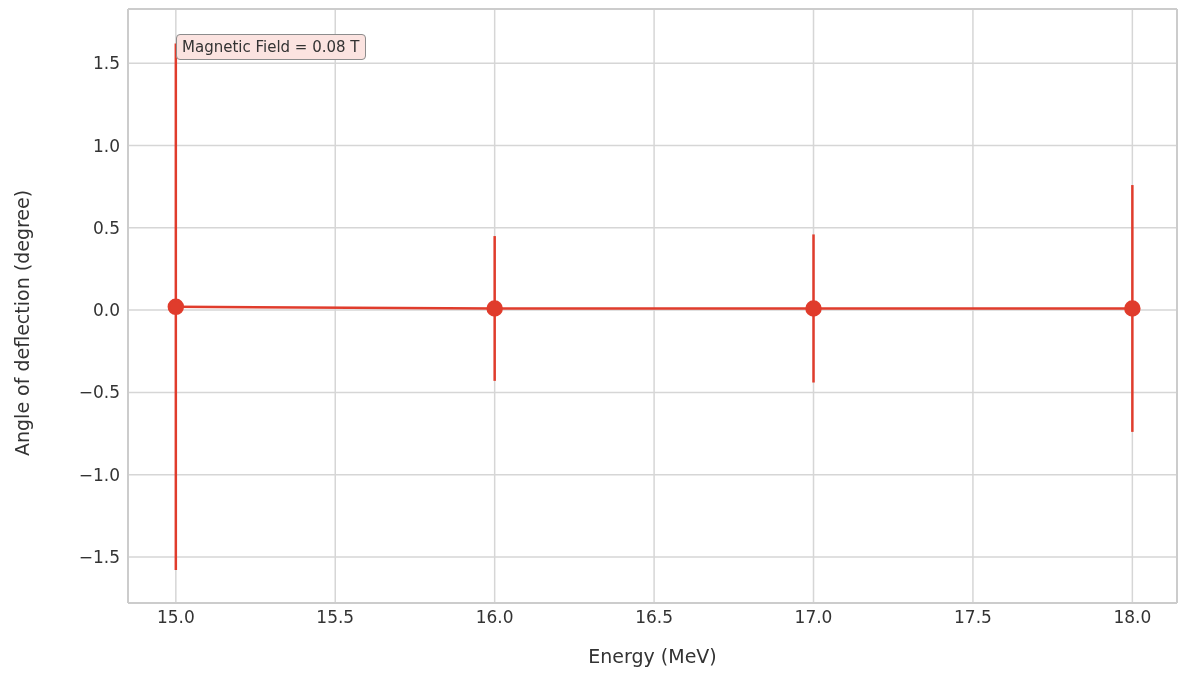  I want to click on y-axis-title: Angle of deflection (degree), so click(21, 322).